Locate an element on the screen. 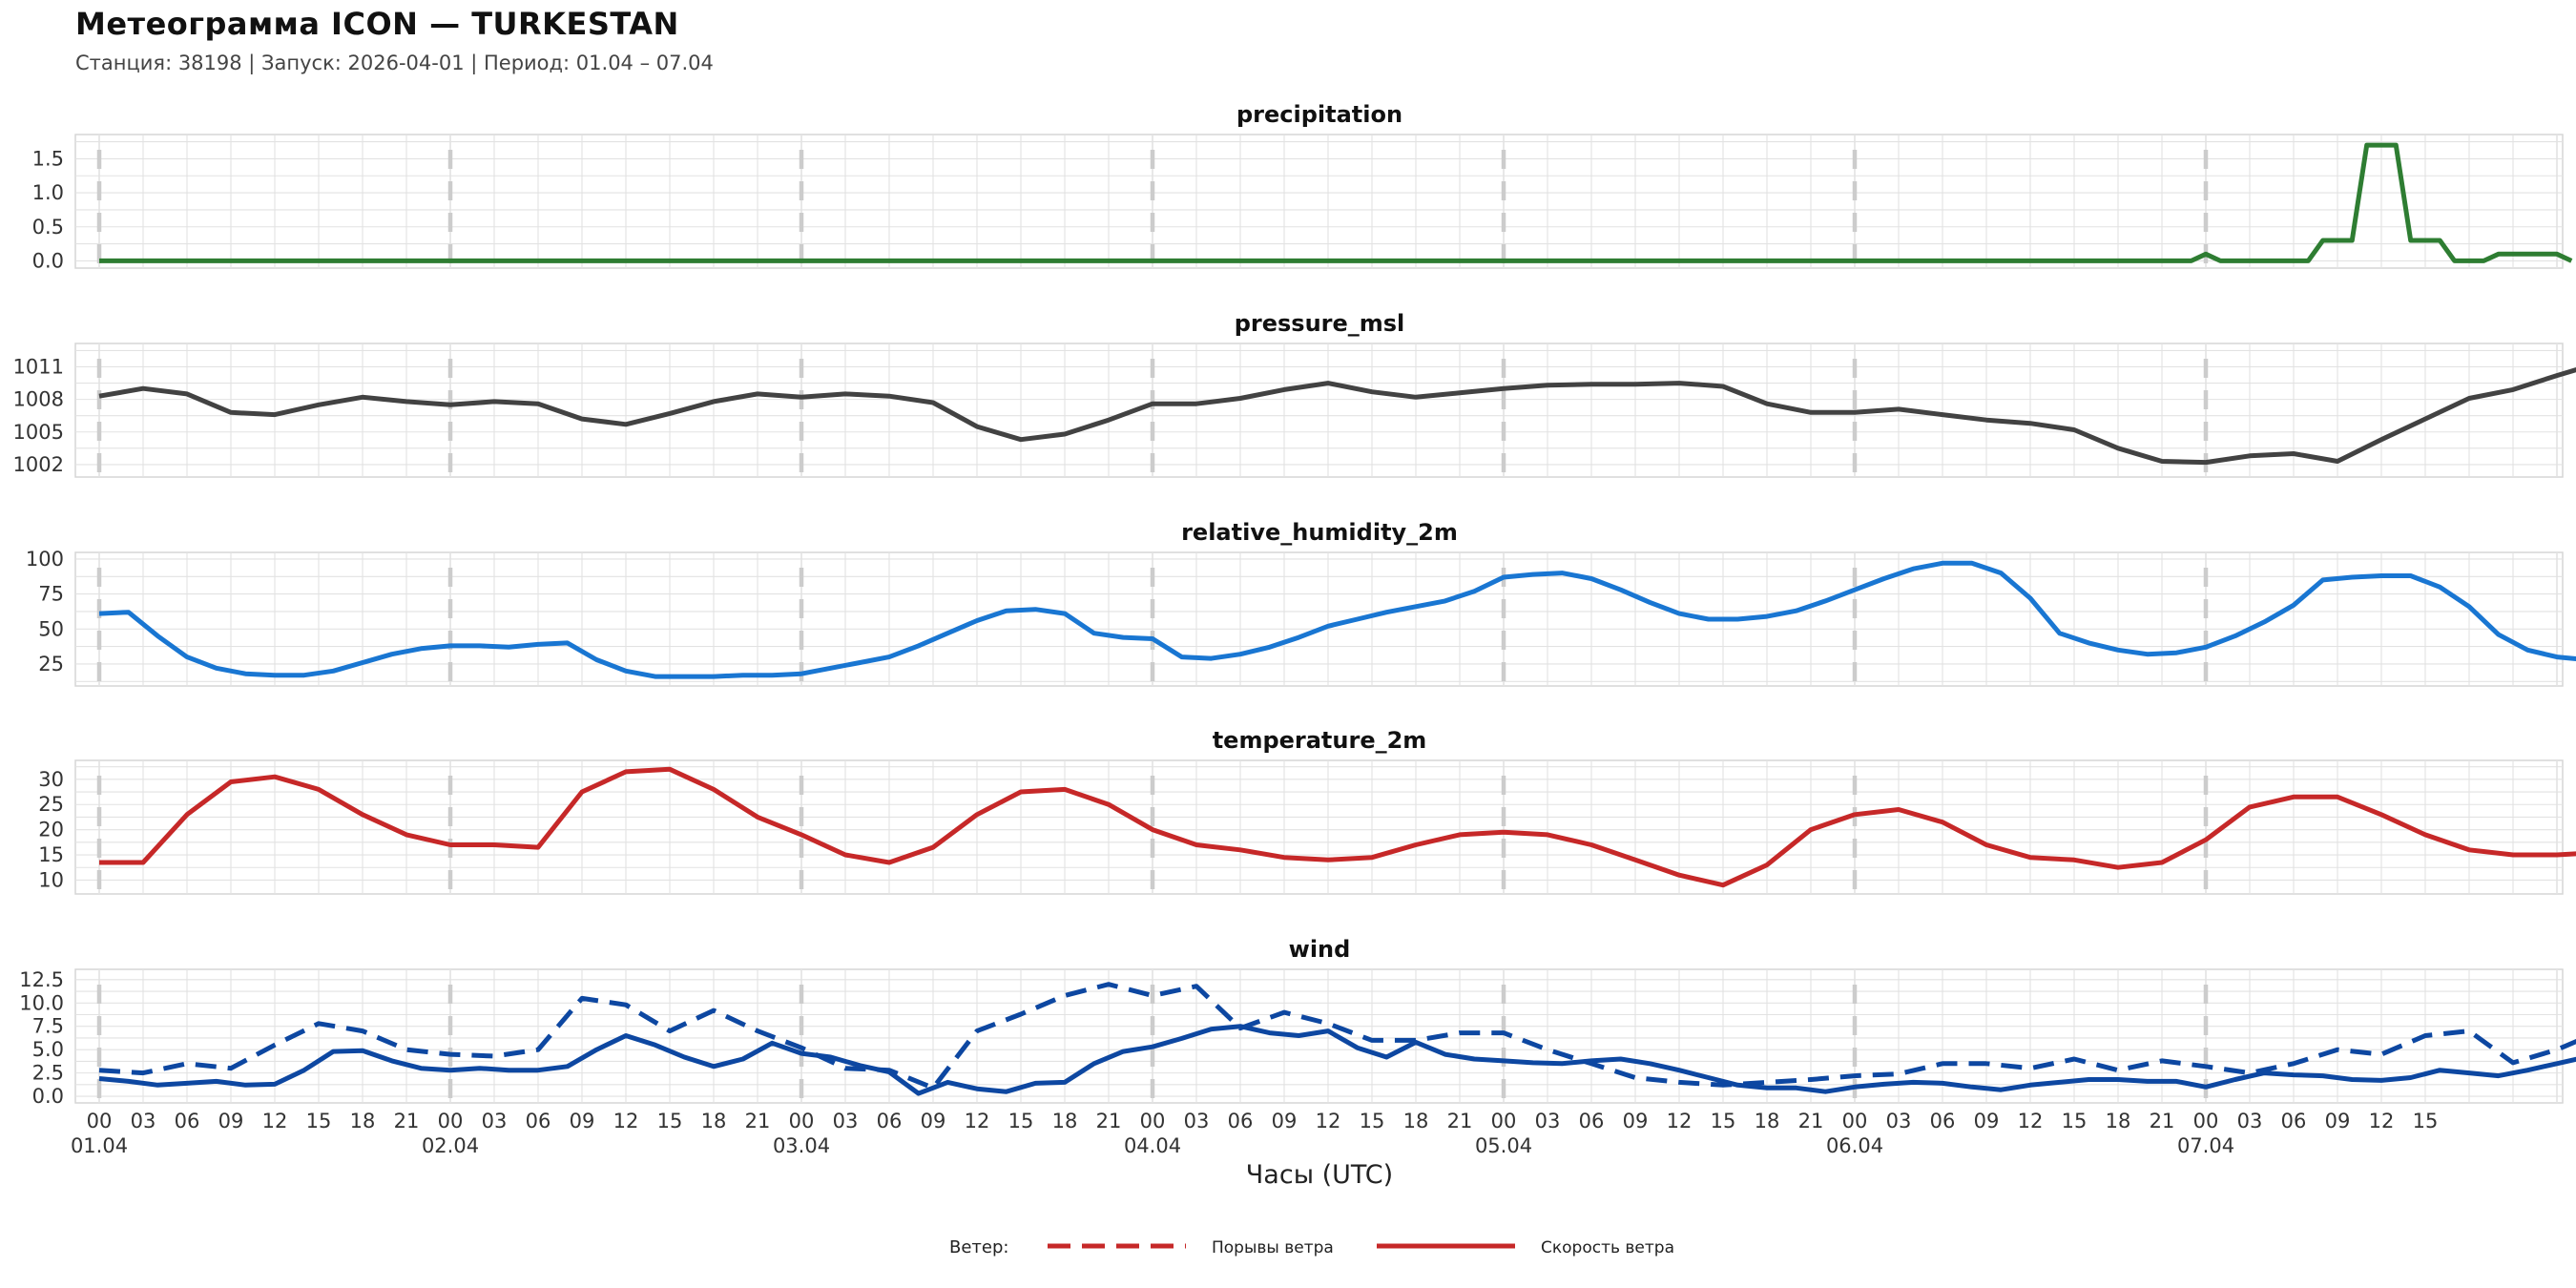  panel-title: pressure_msl is located at coordinates (1320, 323).